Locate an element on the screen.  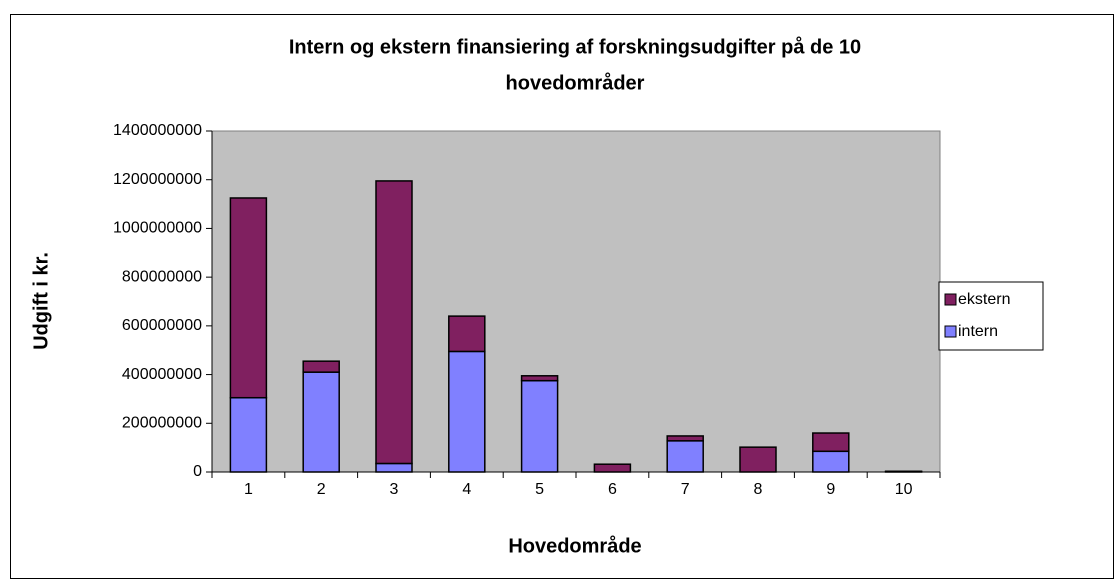
y-axis-label: Udgift i kr. is located at coordinates (41, 301).